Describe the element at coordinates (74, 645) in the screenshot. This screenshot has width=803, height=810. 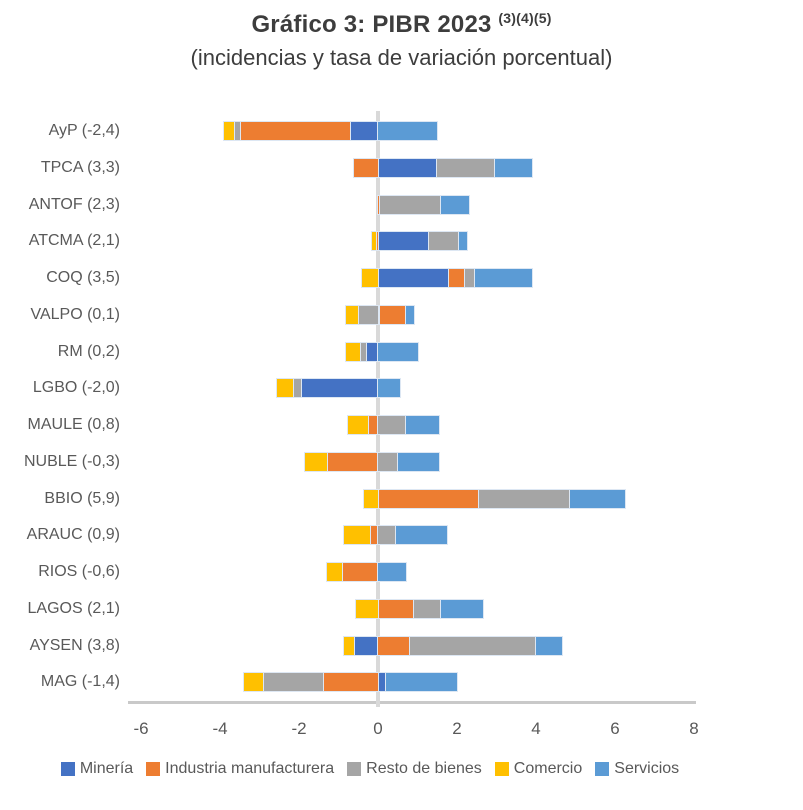
I see `category-label: AYSEN (3,8)` at that location.